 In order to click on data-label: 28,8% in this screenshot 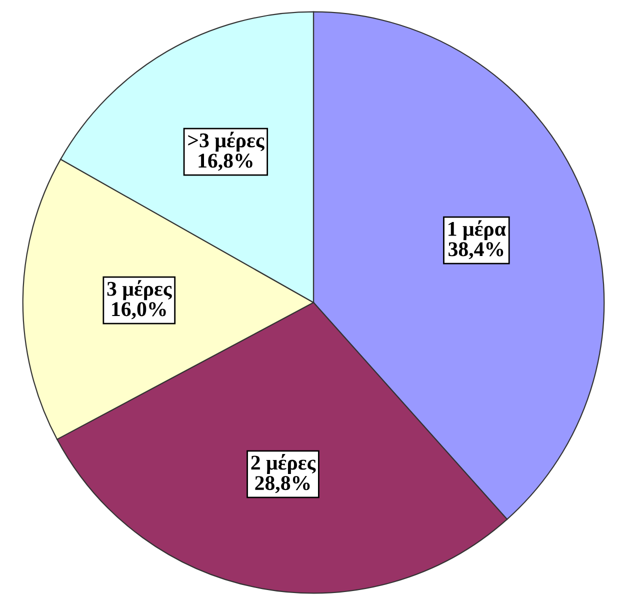, I will do `click(282, 485)`.